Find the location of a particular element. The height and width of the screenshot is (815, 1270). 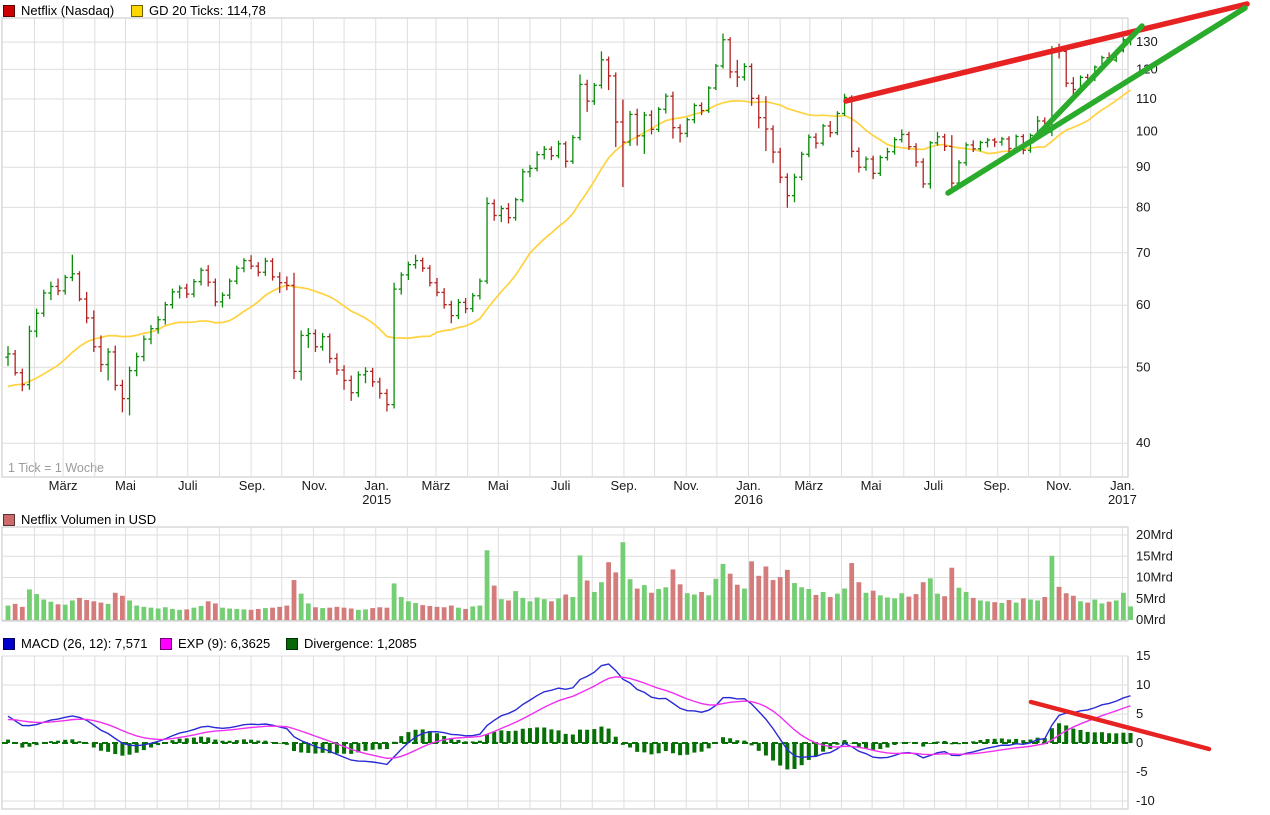

gd20-series-label: GD 20 Ticks: 114,78 is located at coordinates (207, 10).